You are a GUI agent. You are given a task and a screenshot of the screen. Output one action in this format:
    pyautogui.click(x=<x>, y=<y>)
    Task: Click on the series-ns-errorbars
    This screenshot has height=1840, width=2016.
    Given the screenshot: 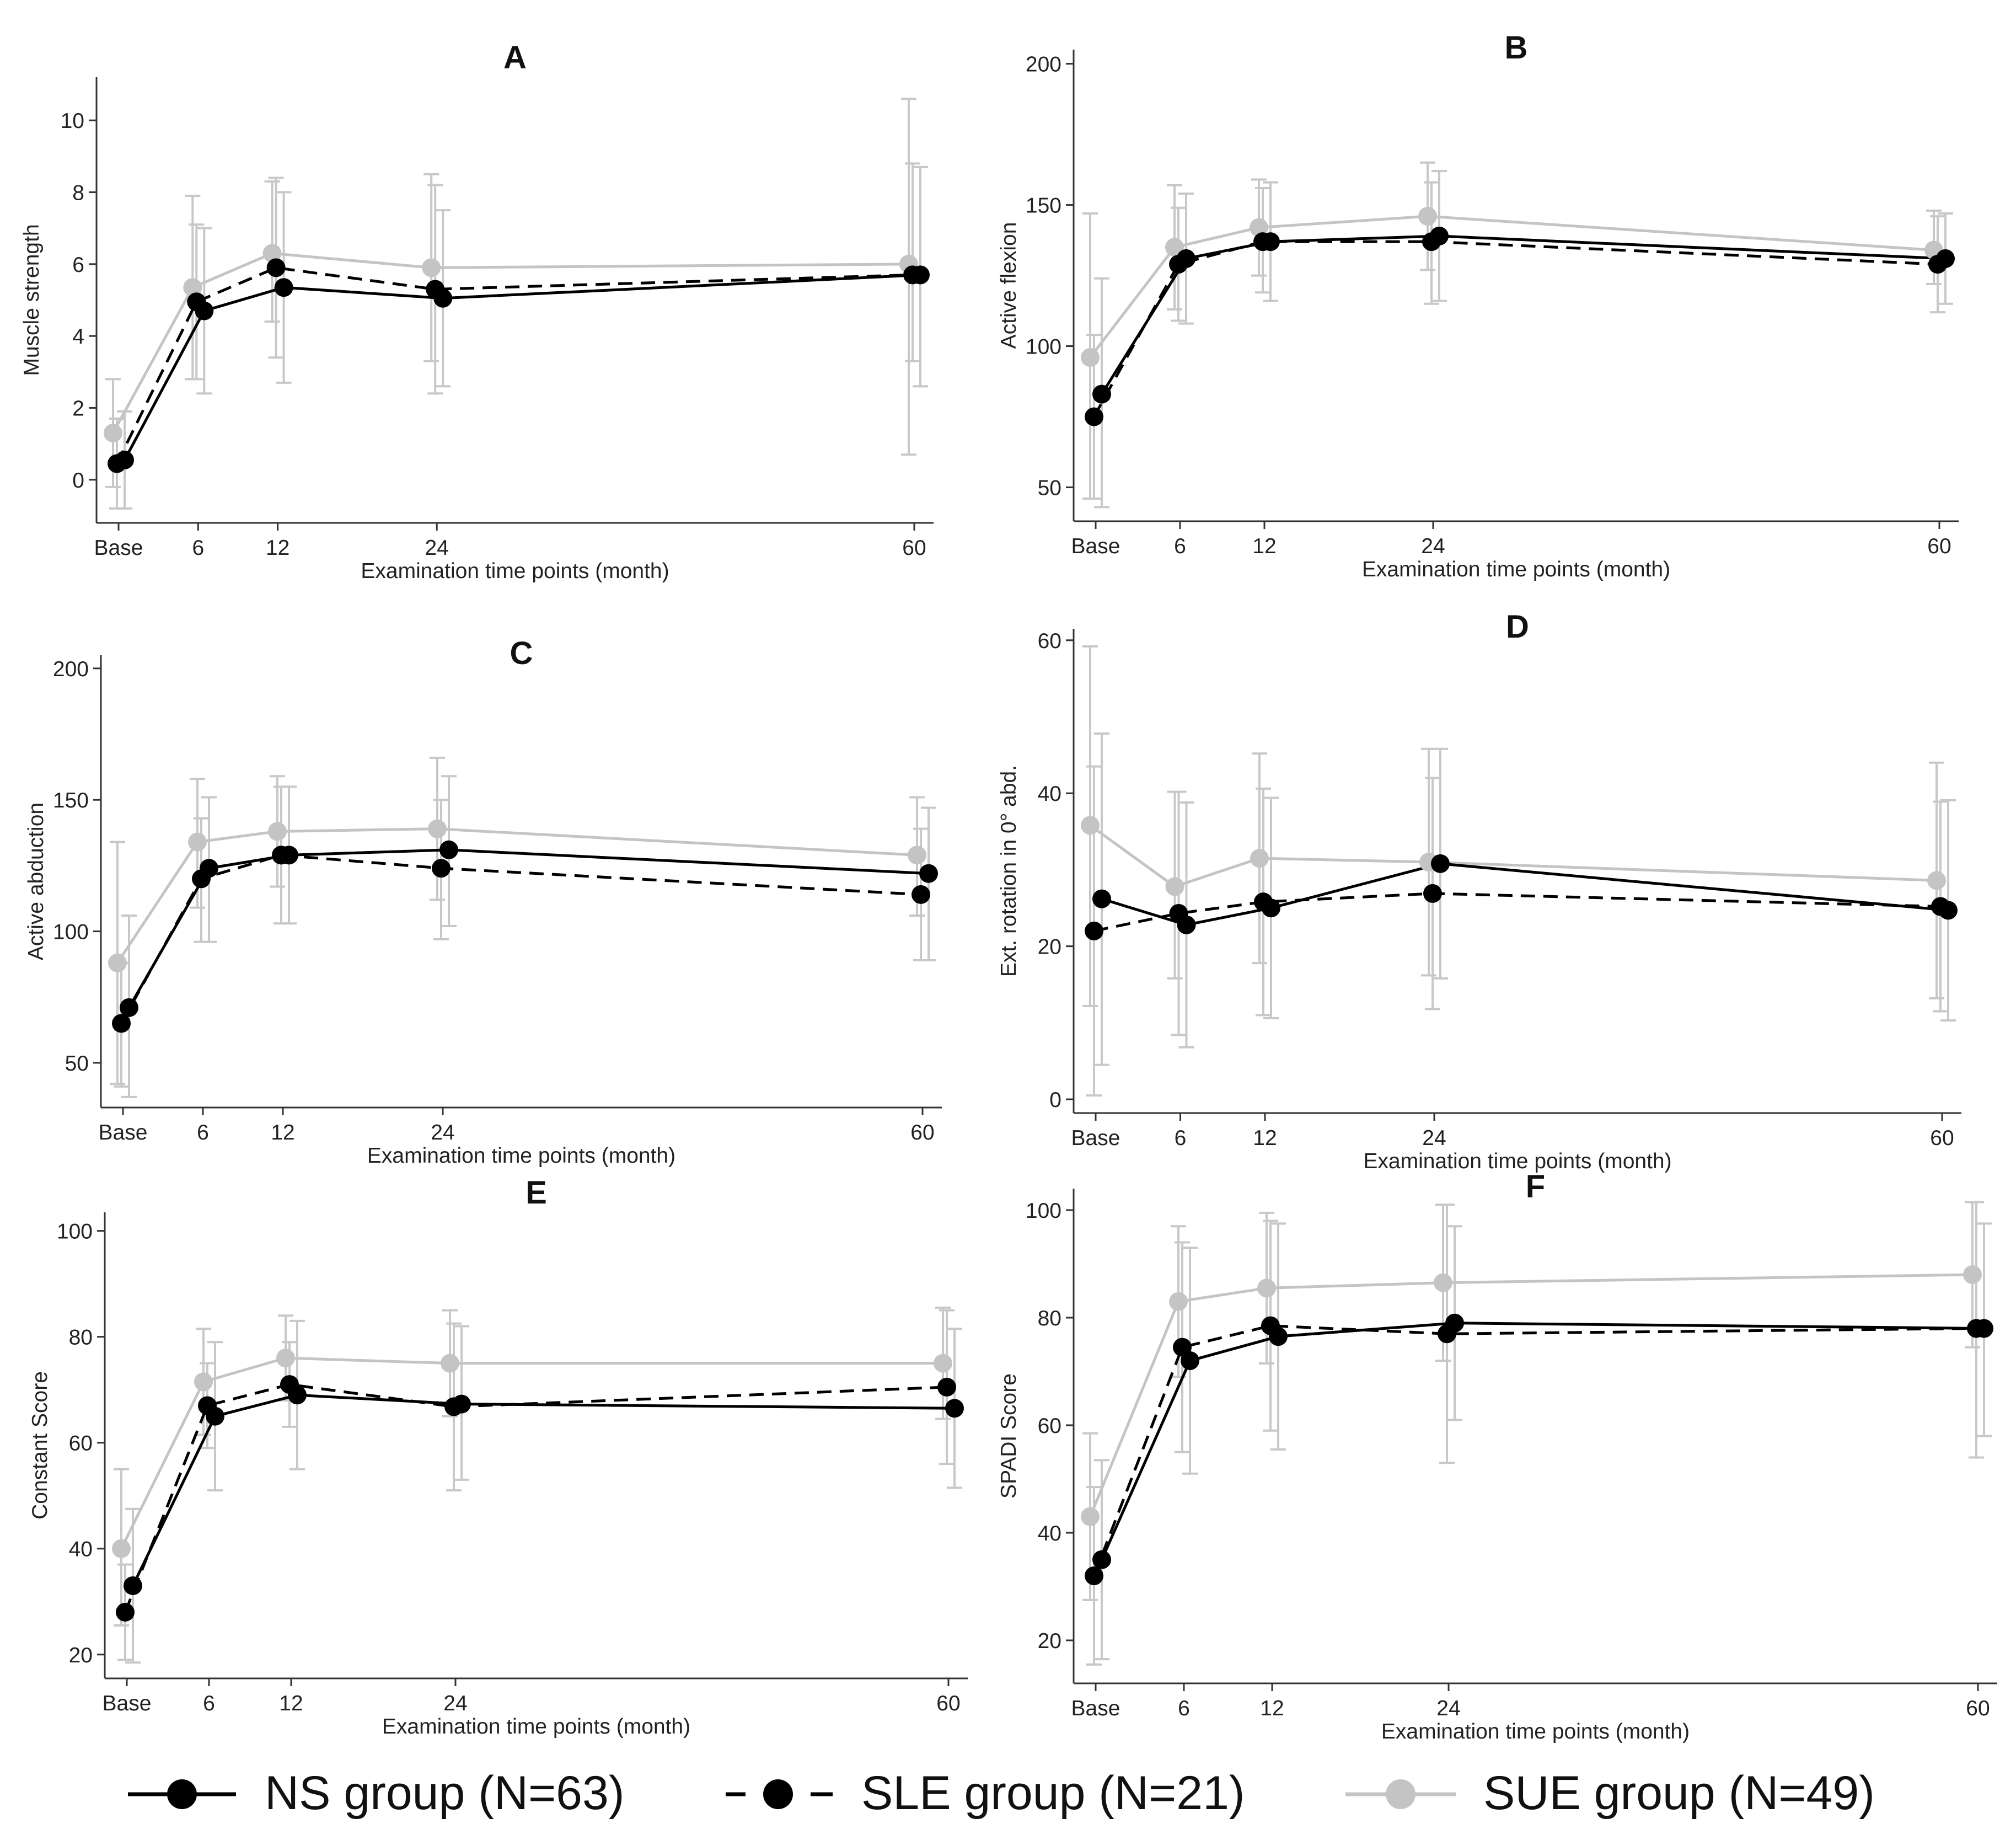 What is the action you would take?
    pyautogui.click(x=528, y=936)
    